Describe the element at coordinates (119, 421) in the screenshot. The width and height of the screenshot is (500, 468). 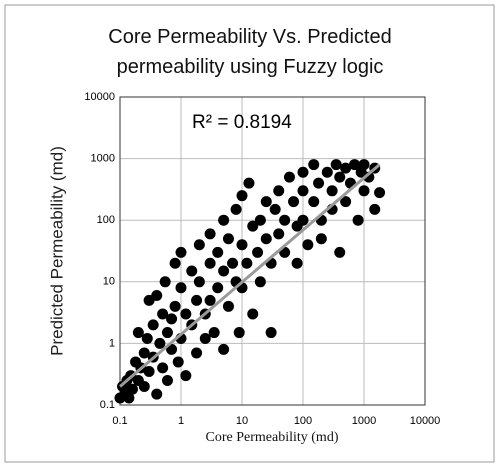
I see `x-tick-label: 0.1` at that location.